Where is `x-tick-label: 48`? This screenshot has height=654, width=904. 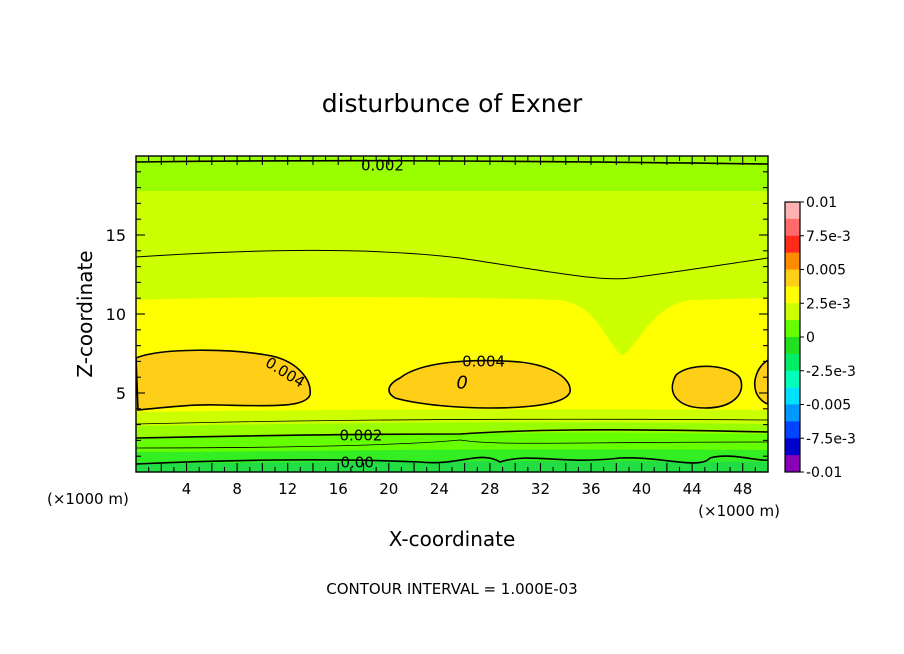 x-tick-label: 48 is located at coordinates (742, 489).